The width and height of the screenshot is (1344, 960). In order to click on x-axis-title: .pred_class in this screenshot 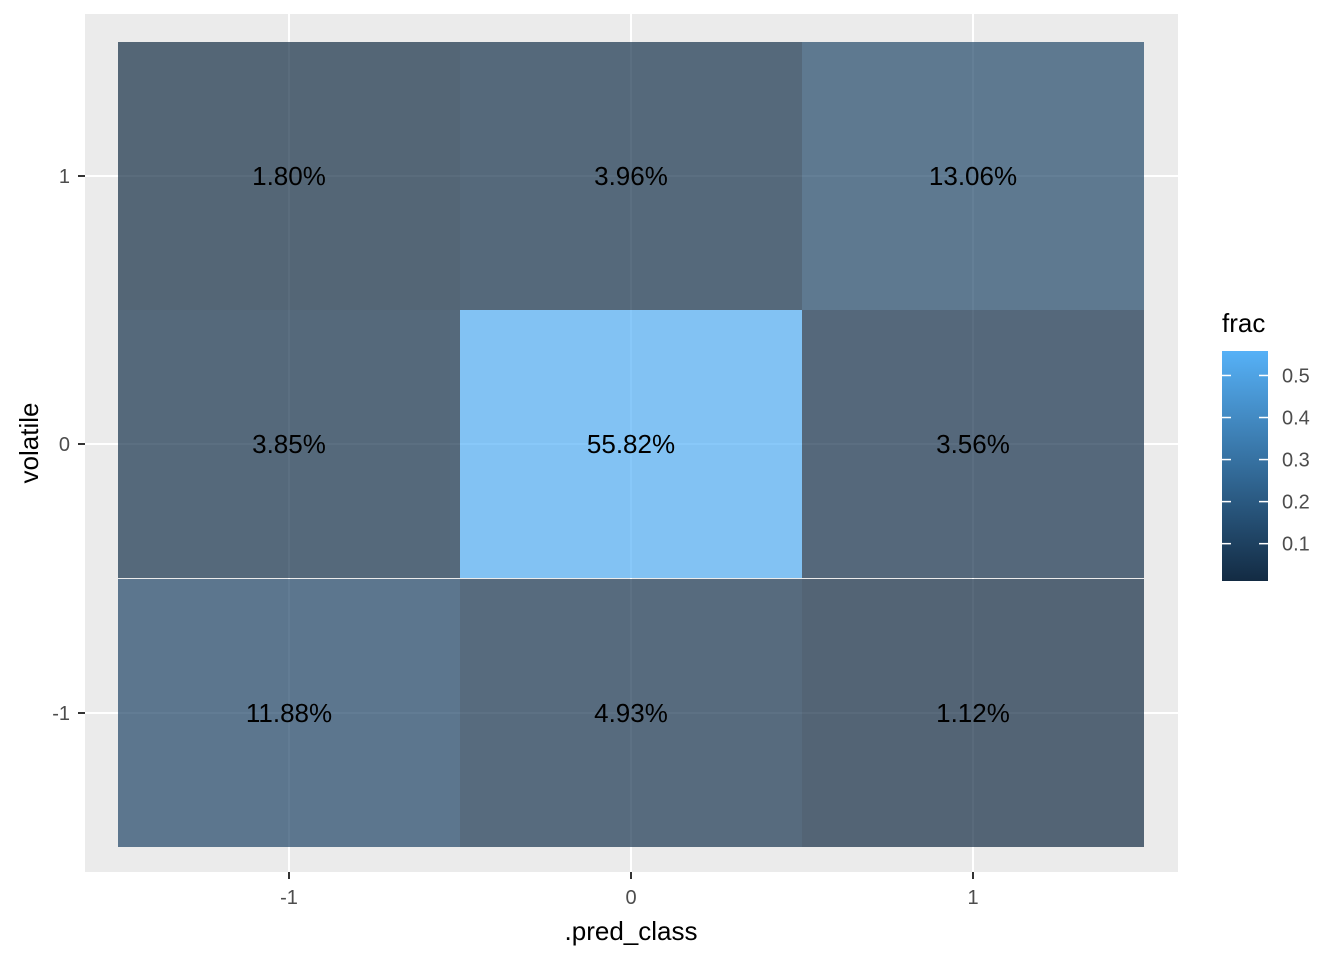, I will do `click(631, 931)`.